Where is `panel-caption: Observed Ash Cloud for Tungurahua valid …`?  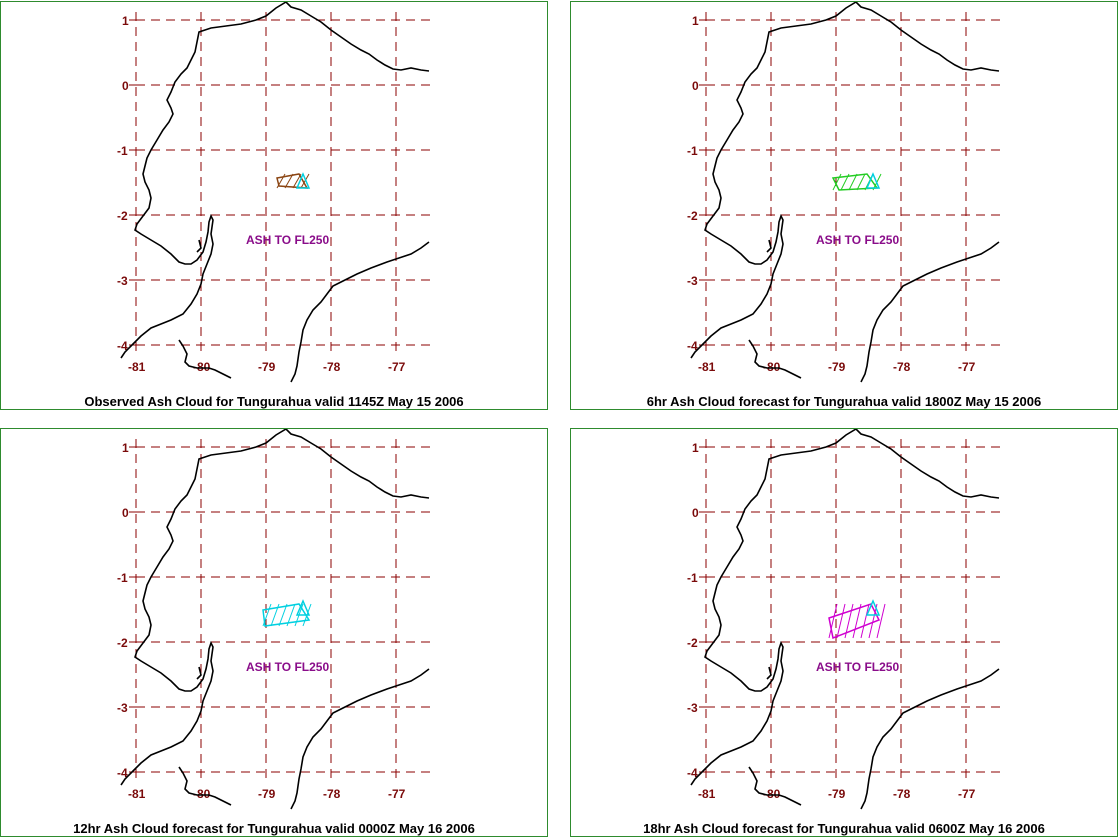 panel-caption: Observed Ash Cloud for Tungurahua valid … is located at coordinates (274, 401).